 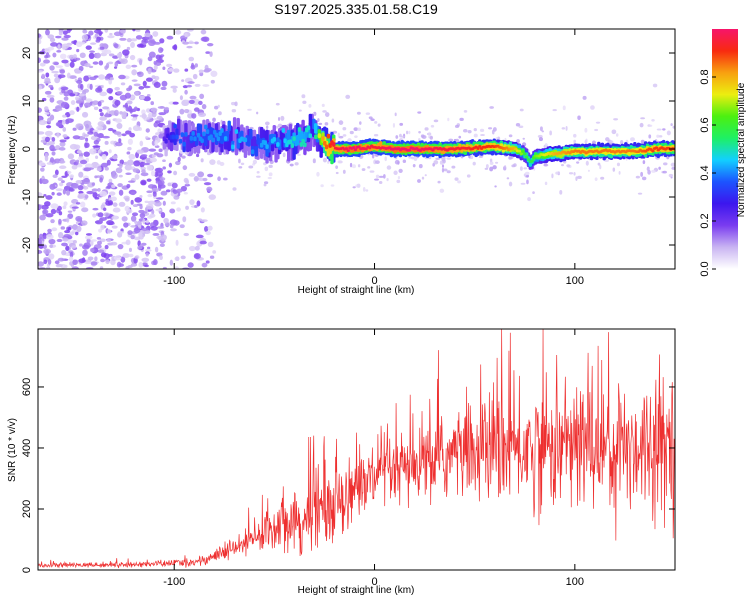 What do you see at coordinates (725, 149) in the screenshot?
I see `colorbar-bar` at bounding box center [725, 149].